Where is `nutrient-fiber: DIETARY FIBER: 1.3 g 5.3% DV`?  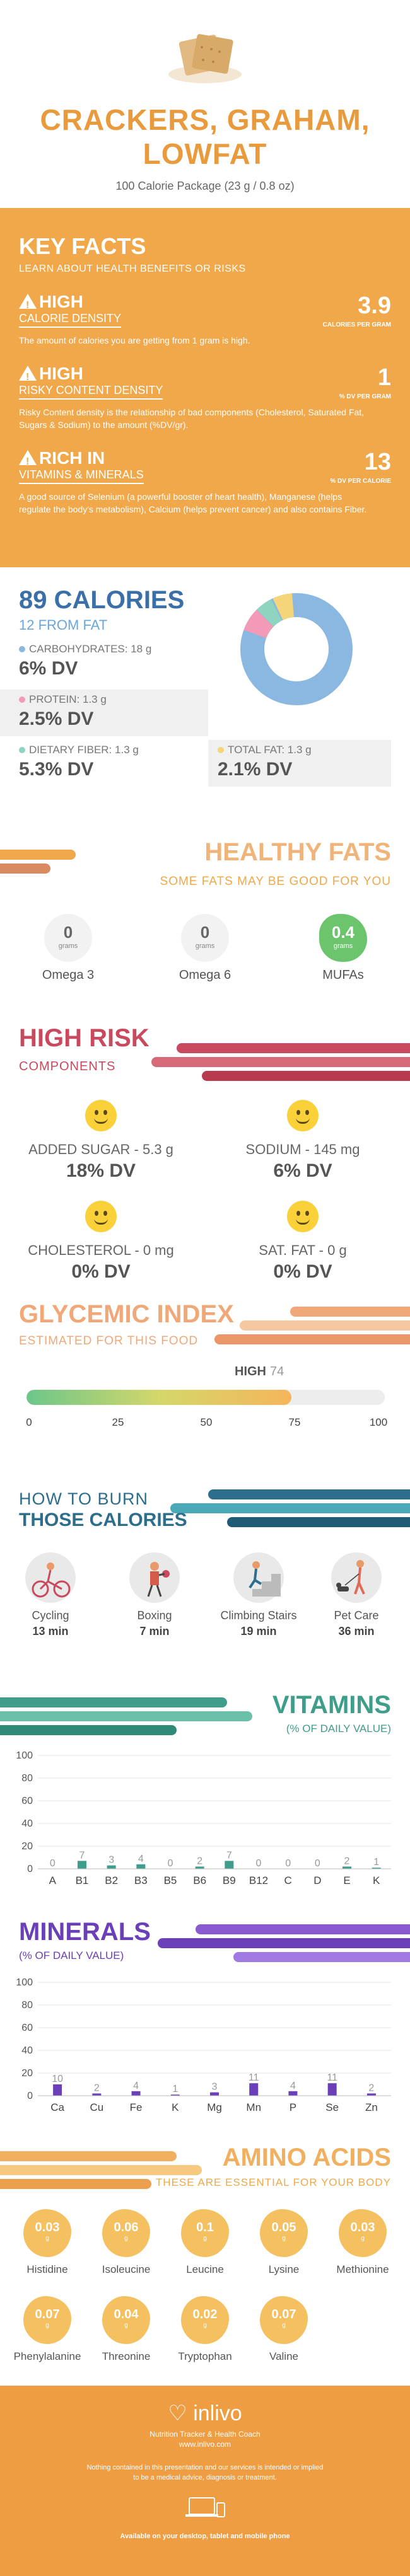
nutrient-fiber: DIETARY FIBER: 1.3 g 5.3% DV is located at coordinates (79, 762).